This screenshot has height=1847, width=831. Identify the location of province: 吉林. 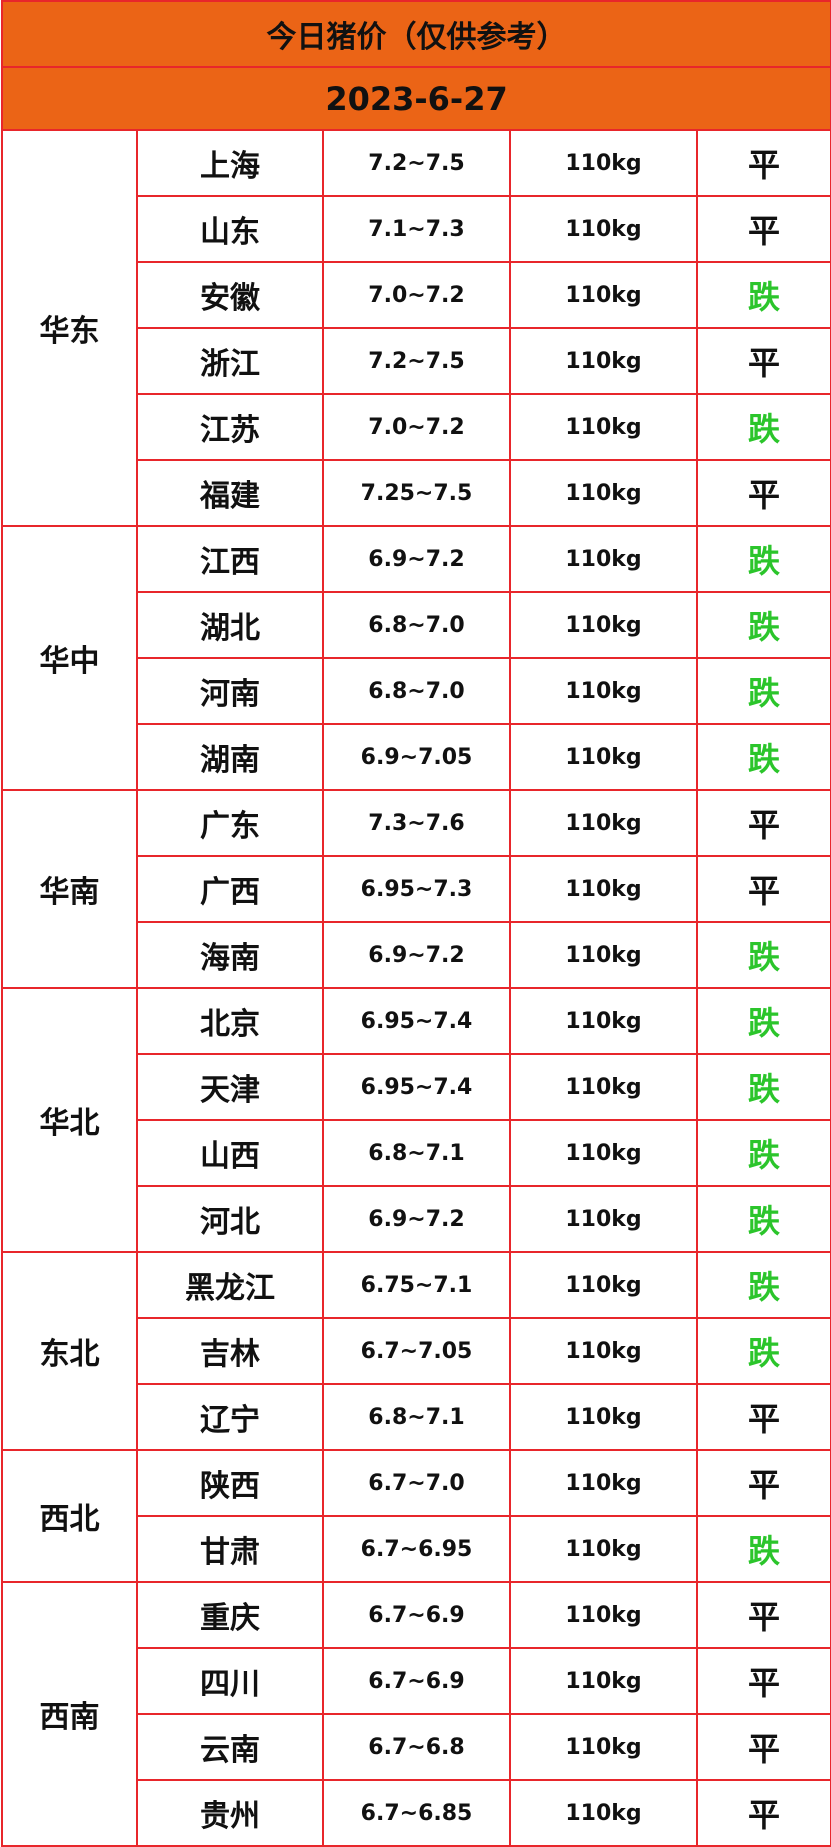
(230, 1351).